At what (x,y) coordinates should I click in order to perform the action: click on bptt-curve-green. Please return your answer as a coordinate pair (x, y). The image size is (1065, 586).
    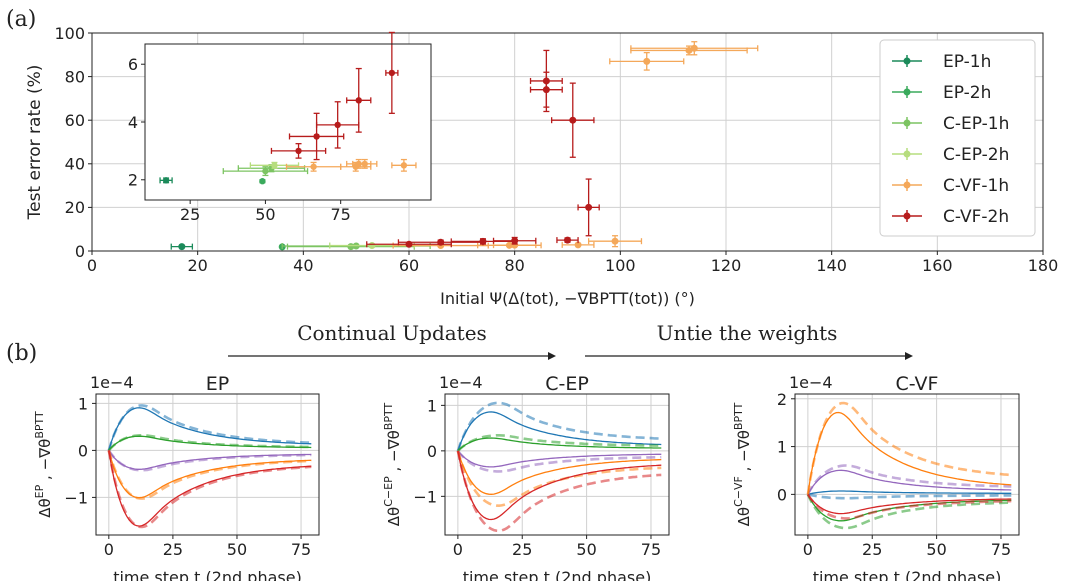
    Looking at the image, I should click on (909, 511).